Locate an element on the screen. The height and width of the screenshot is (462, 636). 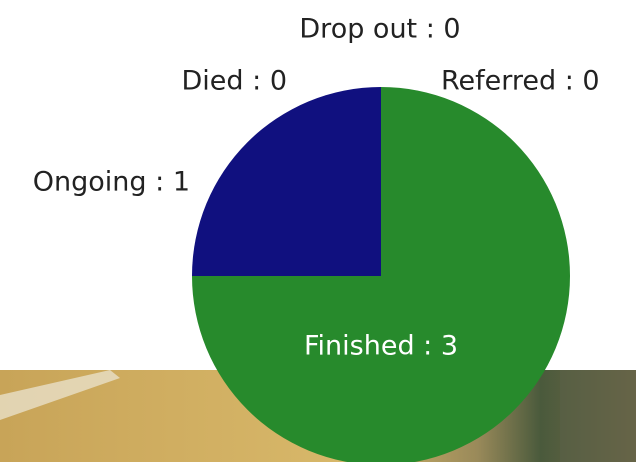
slice-label: Ongoing : 1 is located at coordinates (111, 182).